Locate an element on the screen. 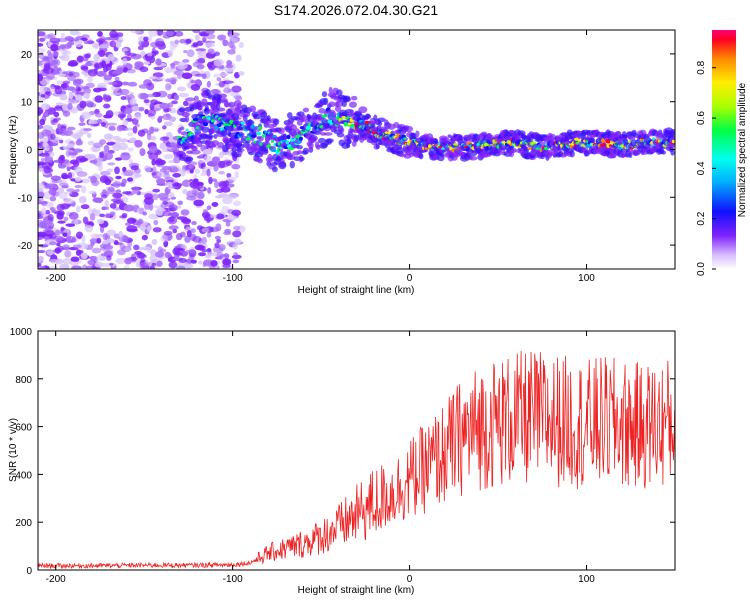 This screenshot has width=750, height=600. spectrogram-ytick-label: -10 is located at coordinates (25, 198).